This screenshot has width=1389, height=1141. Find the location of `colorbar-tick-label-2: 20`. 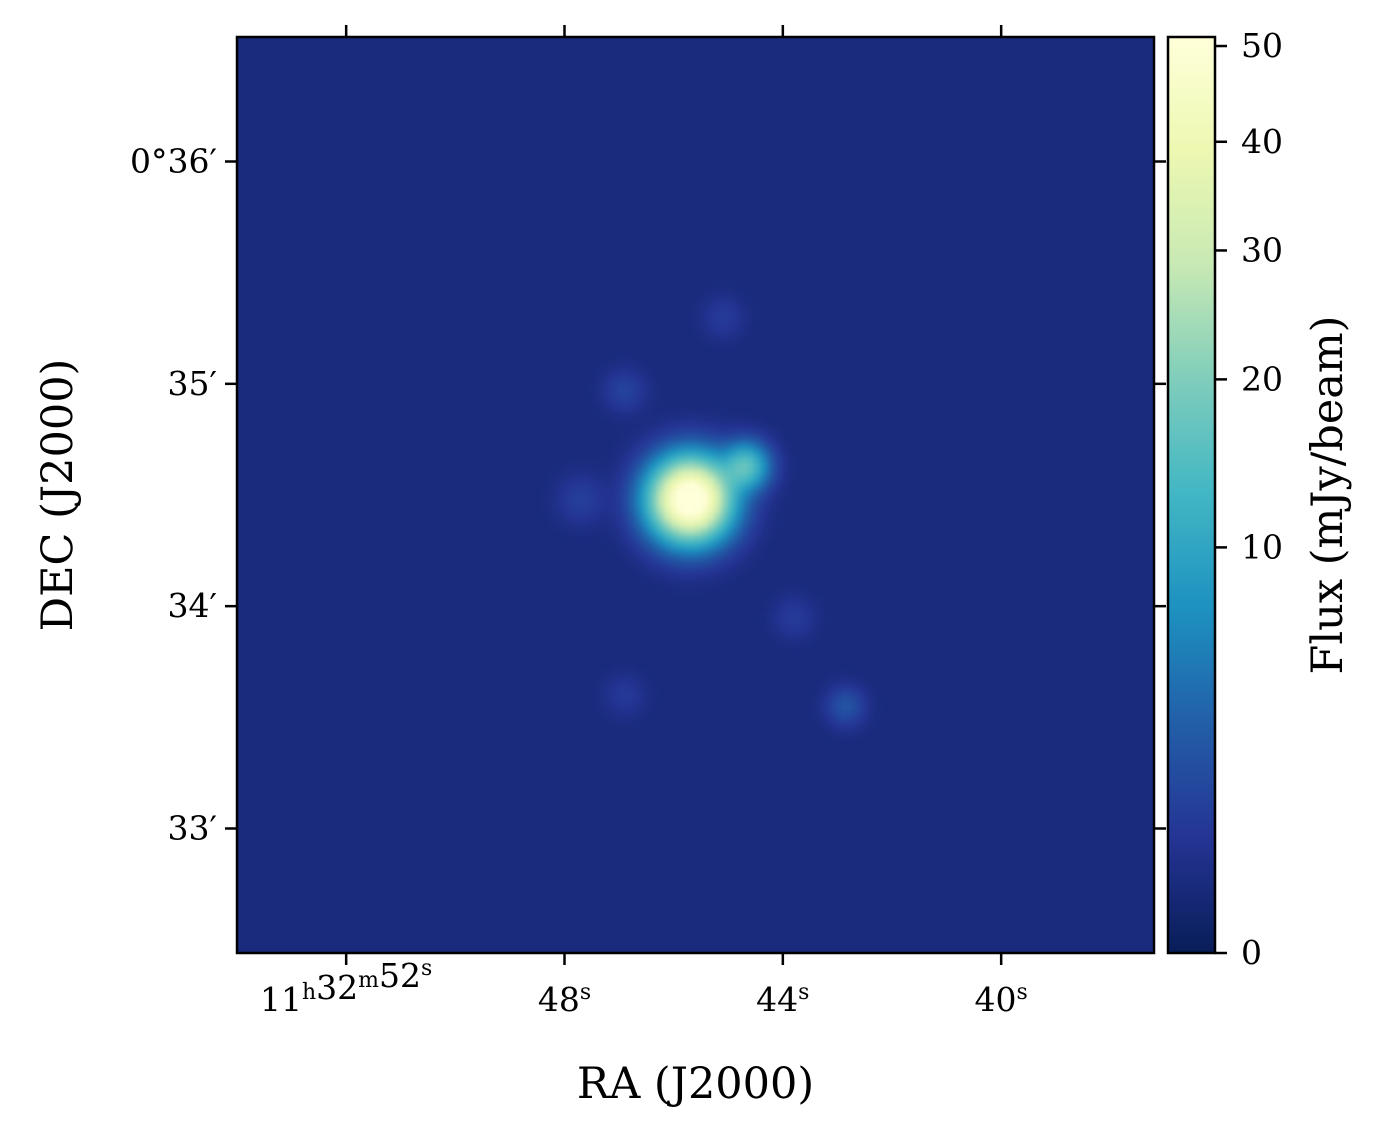

colorbar-tick-label-2: 20 is located at coordinates (1262, 378).